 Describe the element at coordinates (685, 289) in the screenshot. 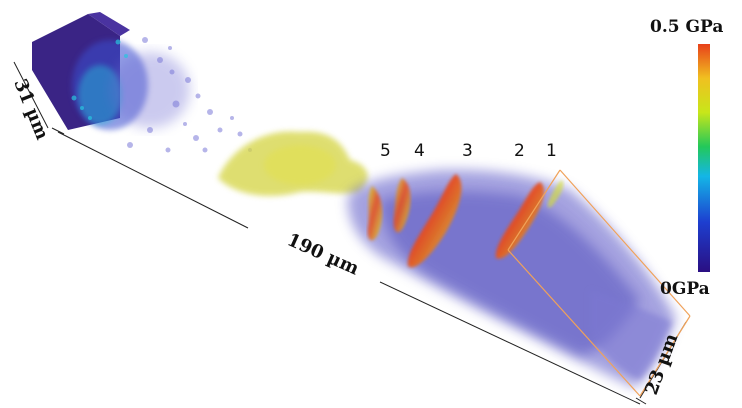

I see `colorbar-min-label: 0GPa` at that location.